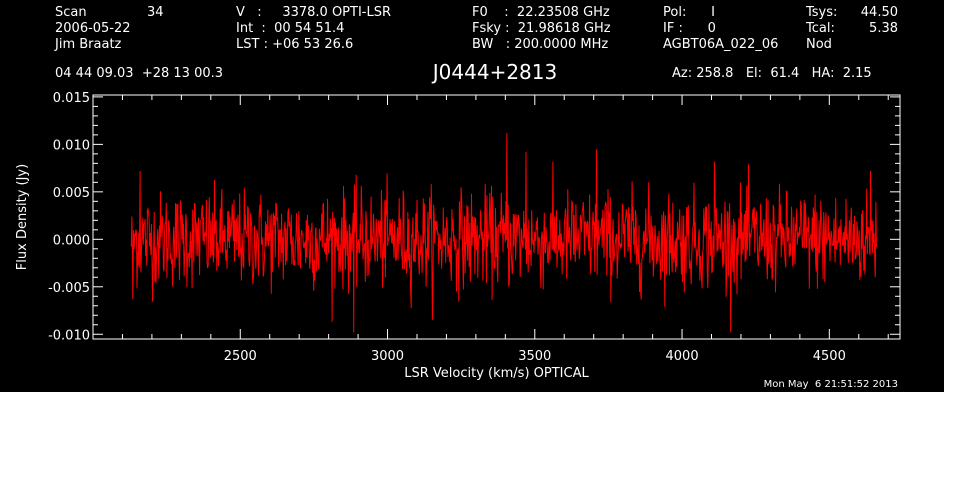 The image size is (962, 490). I want to click on y-tick-label: -0.005, so click(69, 288).